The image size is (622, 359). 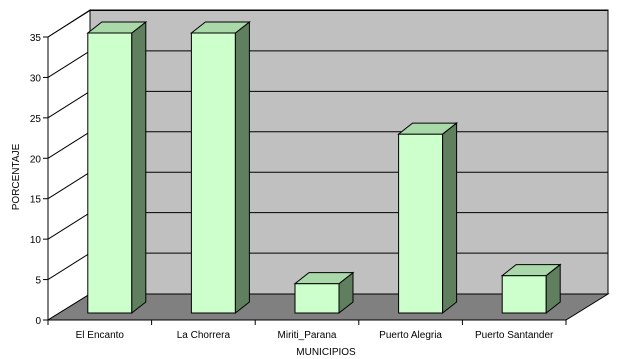 I want to click on x-axis-title: MUNICIPIOS, so click(x=326, y=352).